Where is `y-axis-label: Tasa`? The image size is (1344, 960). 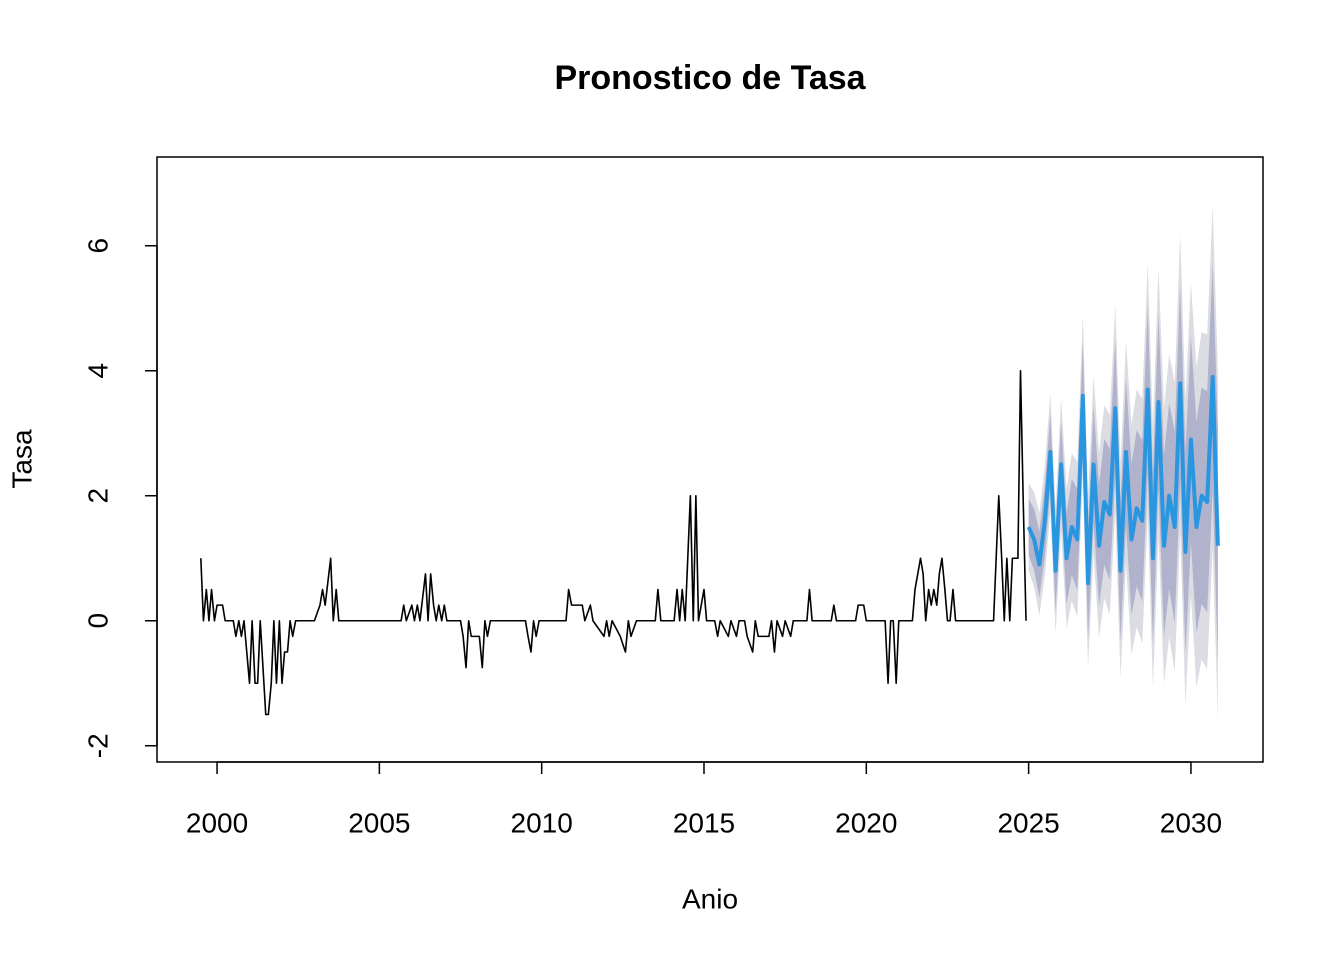
y-axis-label: Tasa is located at coordinates (21, 459).